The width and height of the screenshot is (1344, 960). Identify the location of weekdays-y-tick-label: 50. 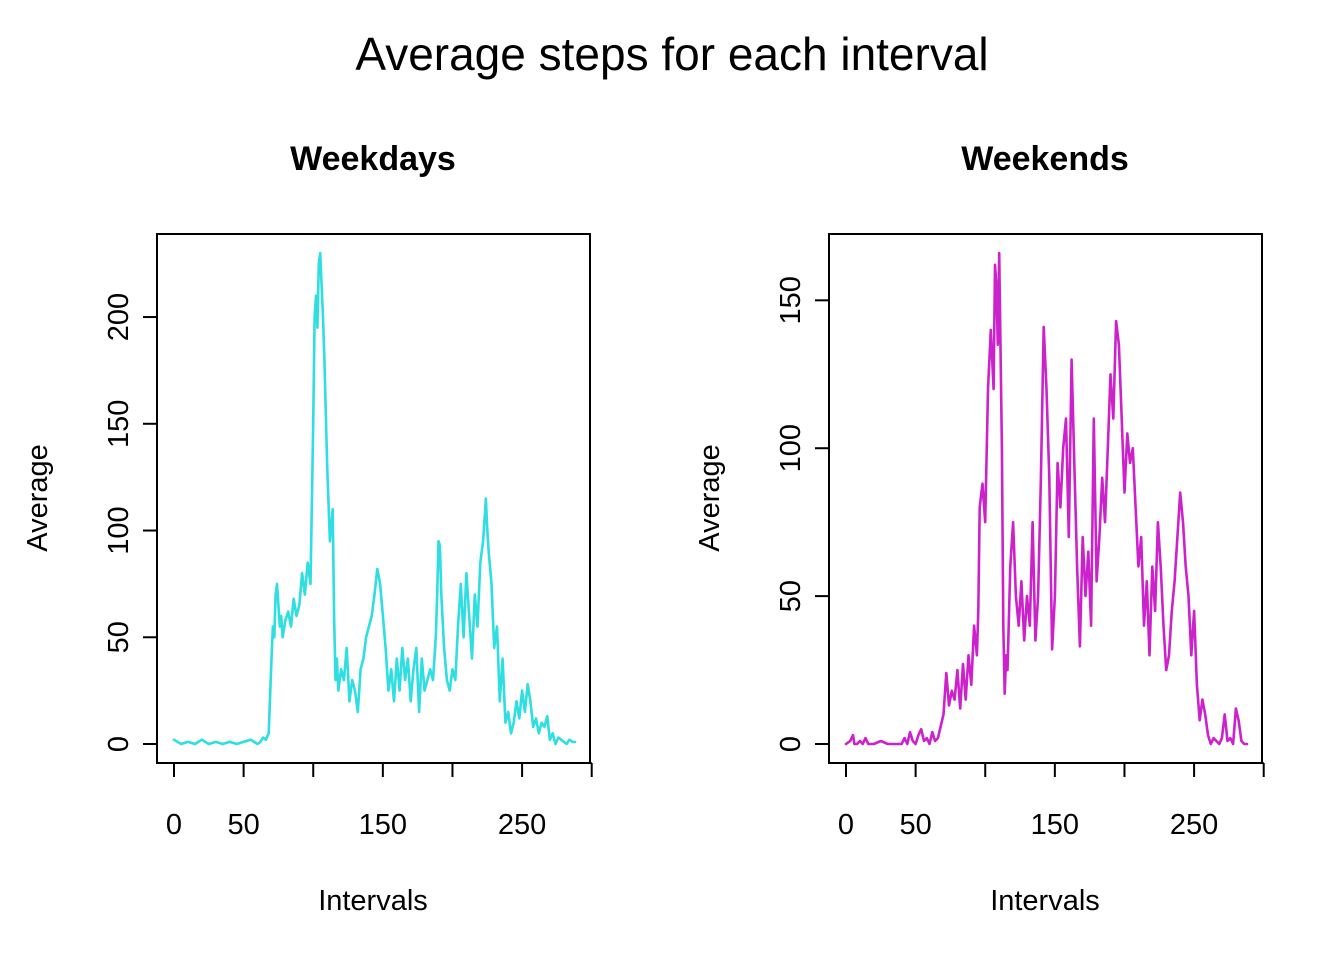
(119, 637).